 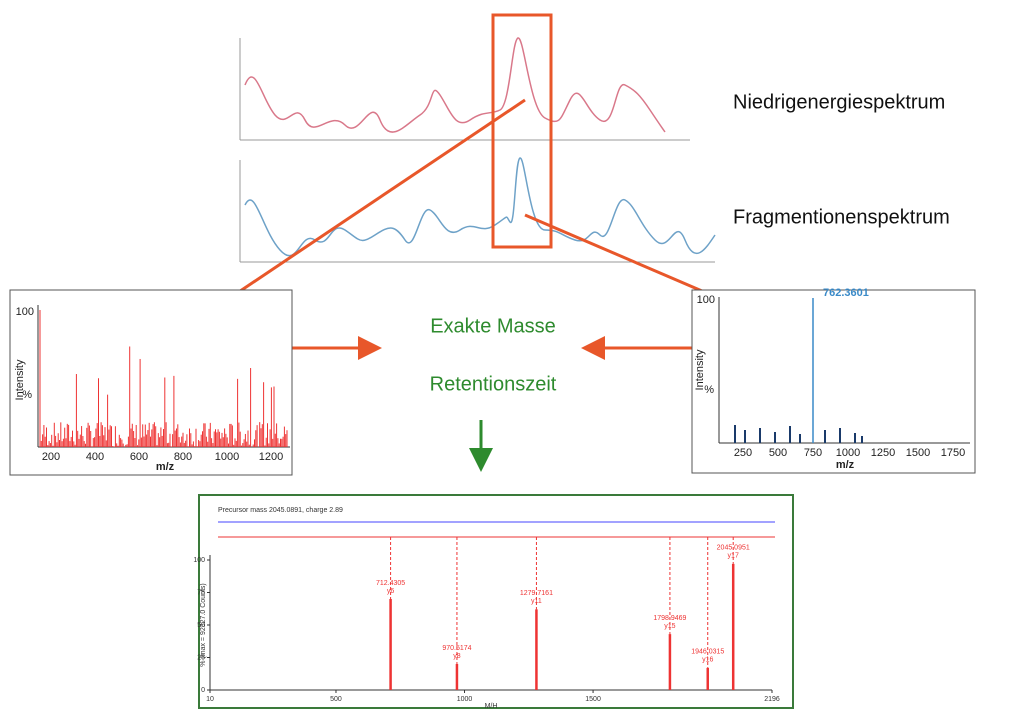 What do you see at coordinates (391, 591) in the screenshot?
I see `peak-ion: y6` at bounding box center [391, 591].